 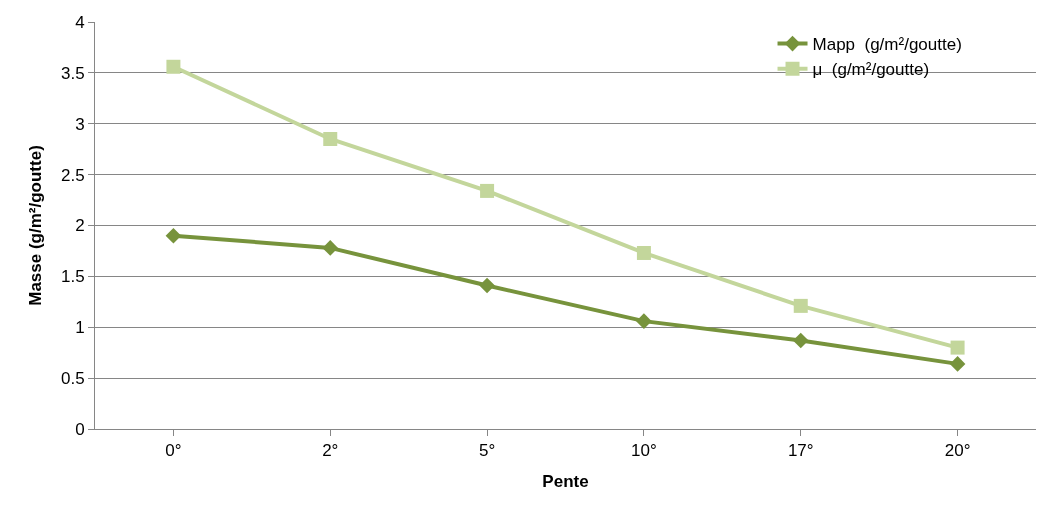 I want to click on x-tick-label: 0°, so click(x=173, y=451).